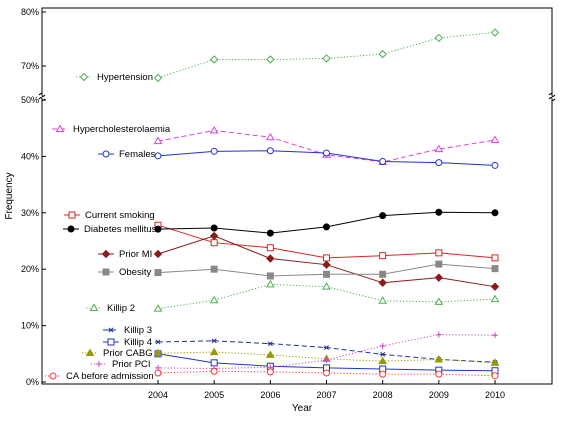 The image size is (565, 421). What do you see at coordinates (382, 345) in the screenshot?
I see `data-point-prior-pci` at bounding box center [382, 345].